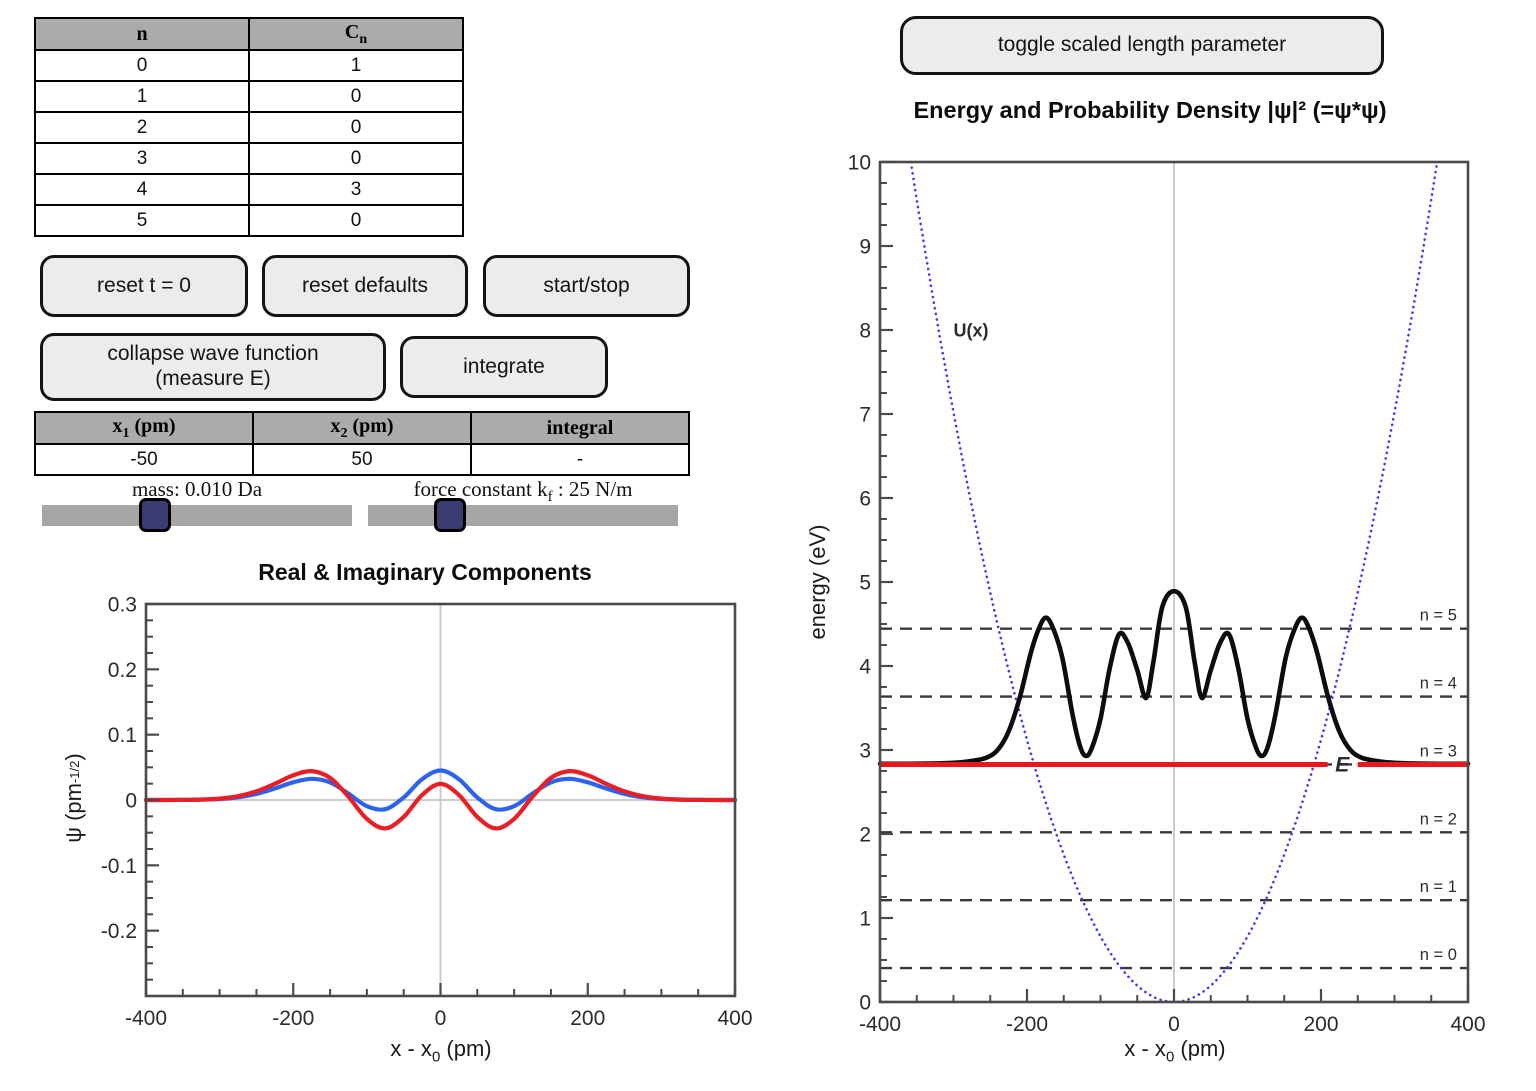  Describe the element at coordinates (865, 247) in the screenshot. I see `svg-text: 9` at that location.